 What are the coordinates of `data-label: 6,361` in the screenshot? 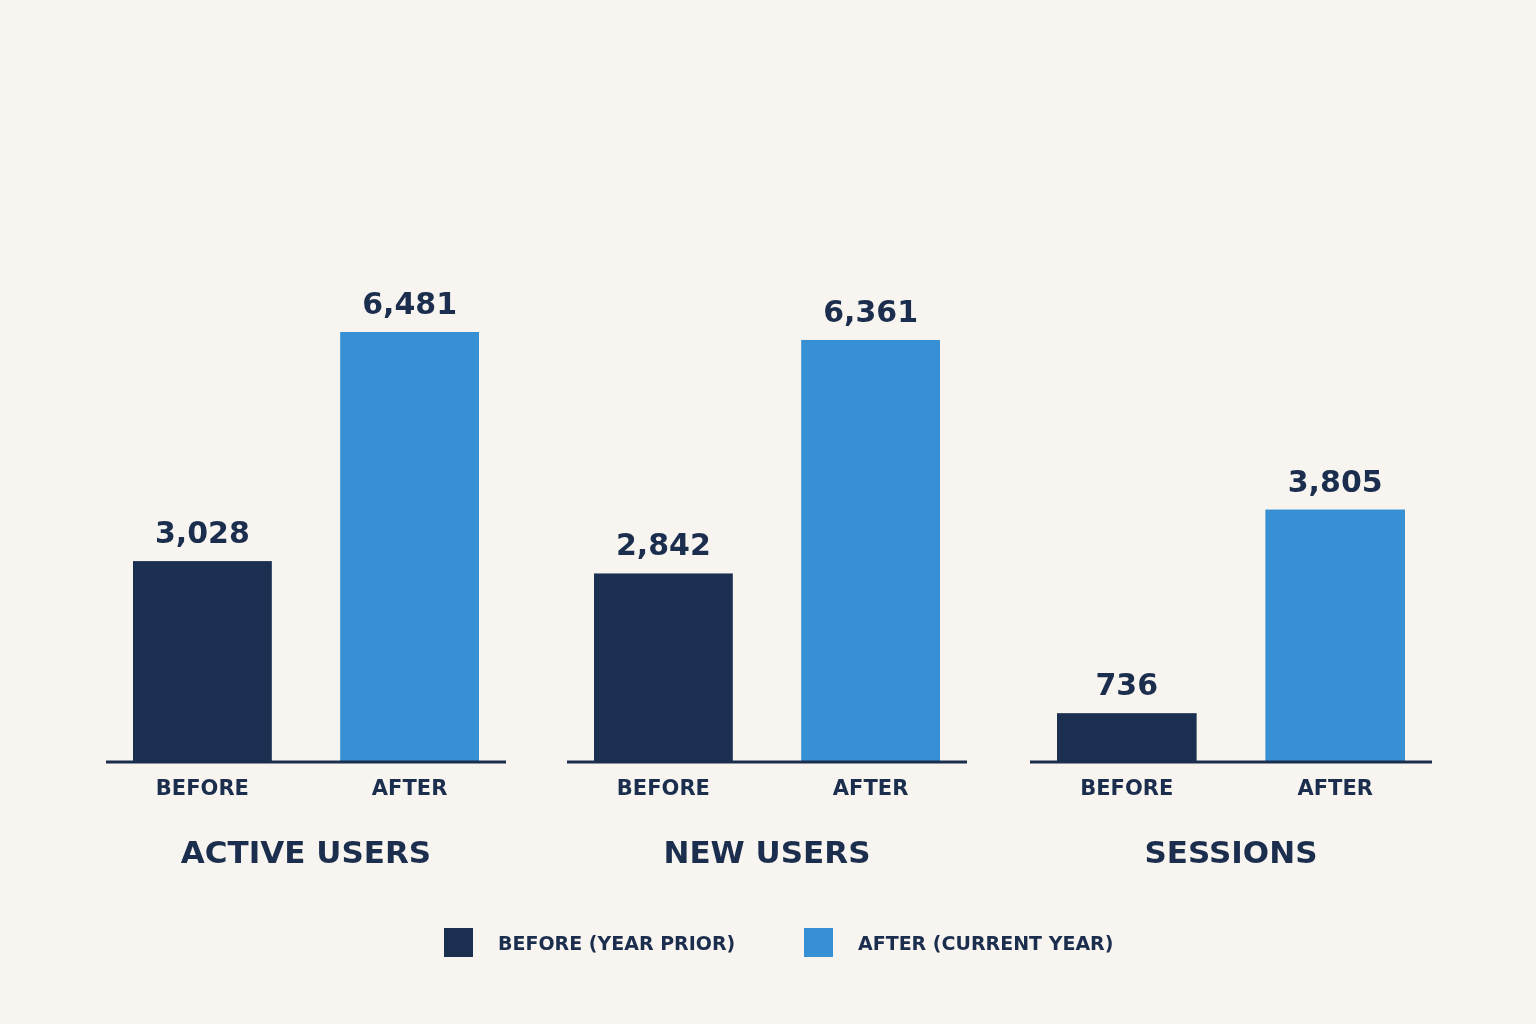 It's located at (871, 311).